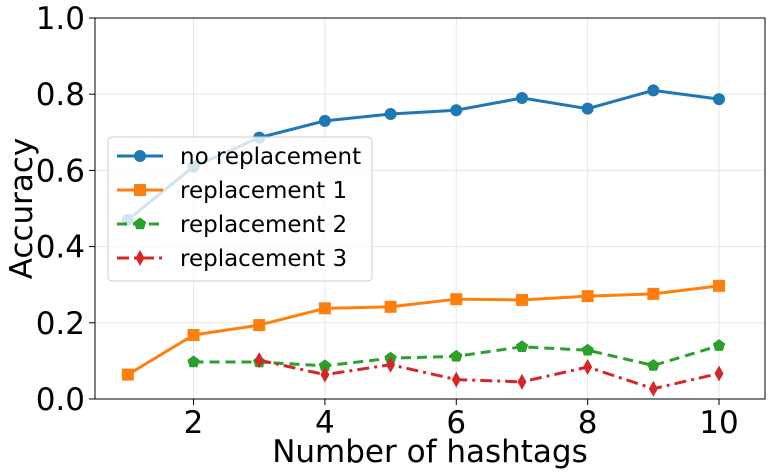 The width and height of the screenshot is (775, 475). What do you see at coordinates (60, 400) in the screenshot?
I see `y-tick-label: 0.0` at bounding box center [60, 400].